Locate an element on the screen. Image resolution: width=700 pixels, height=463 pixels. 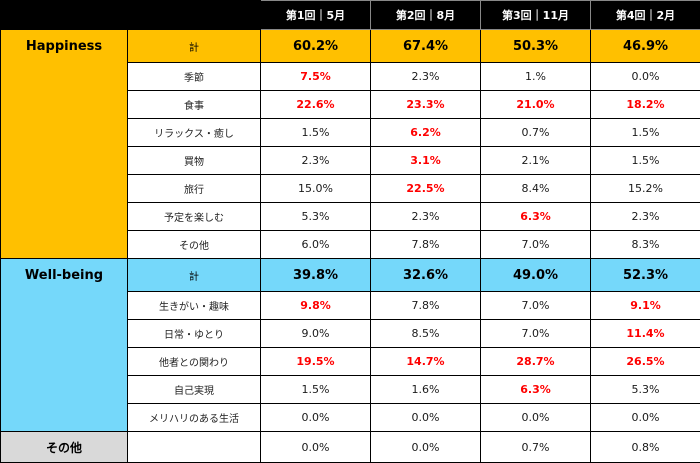
cell-value: 7.5% is located at coordinates (316, 77).